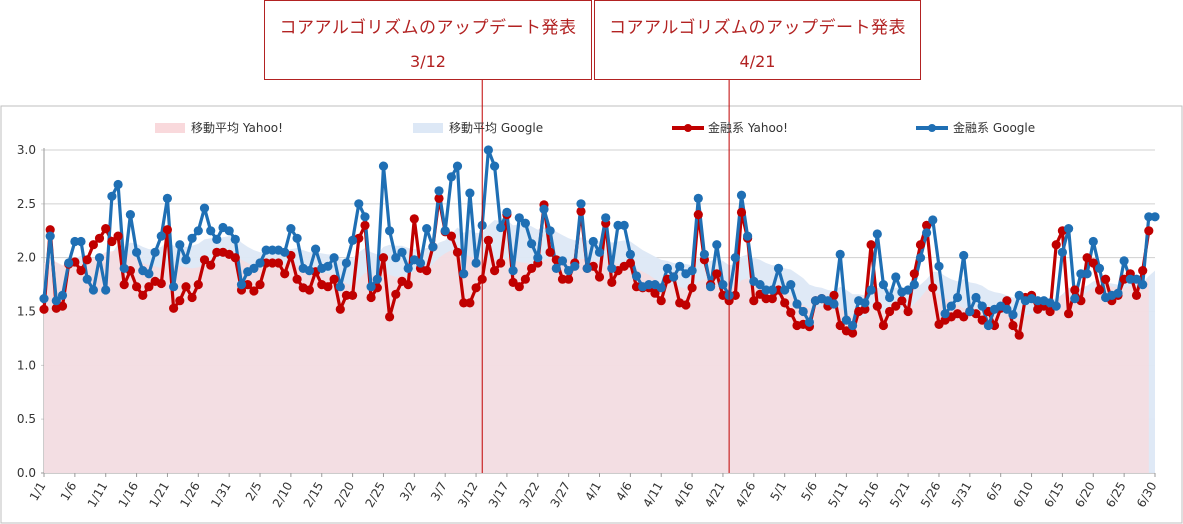 This screenshot has height=524, width=1183. Describe the element at coordinates (496, 128) in the screenshot. I see `legend-label-google-average: 移動平均 Google` at that location.